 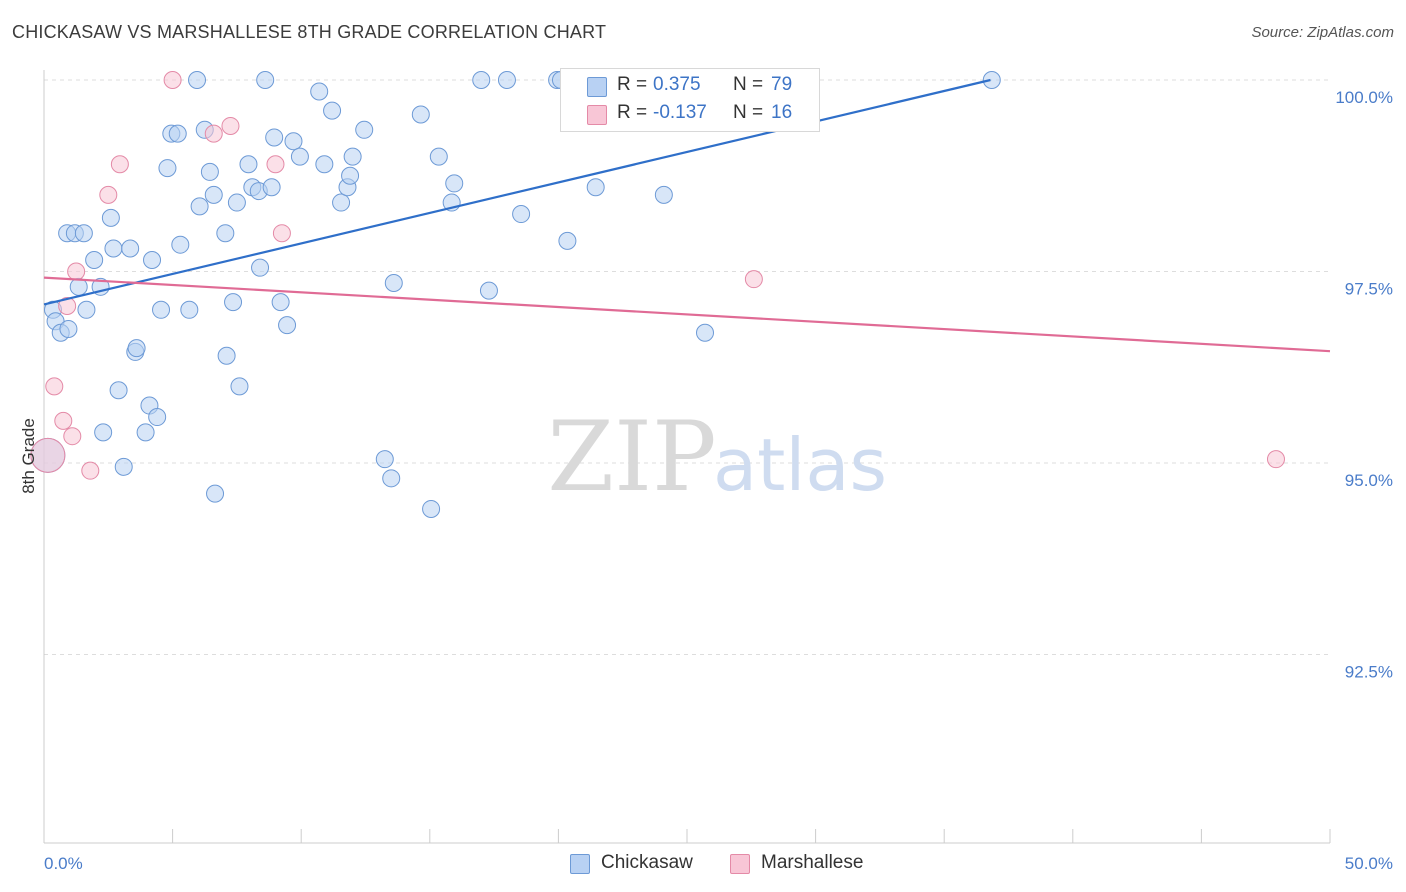 I want to click on y-tick-label: 100.0%, so click(x=1364, y=97).